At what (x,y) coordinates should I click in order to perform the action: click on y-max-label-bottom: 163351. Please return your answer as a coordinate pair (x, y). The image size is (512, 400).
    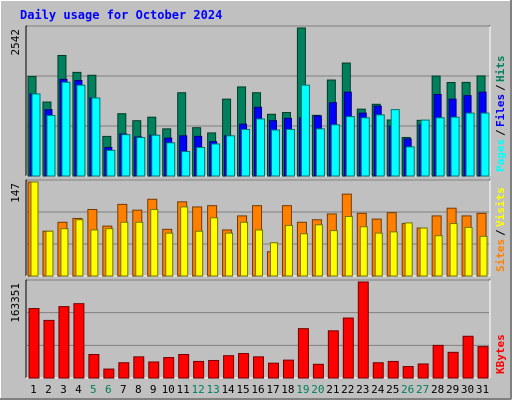
    Looking at the image, I should click on (15, 303).